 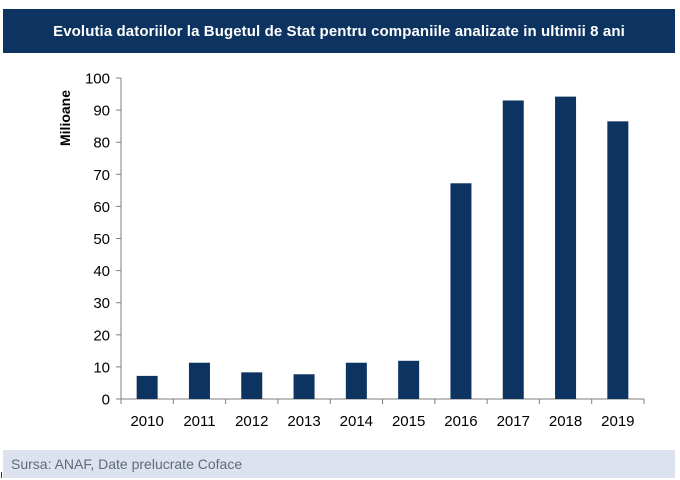 I want to click on x-tick-label: 2014, so click(x=356, y=421).